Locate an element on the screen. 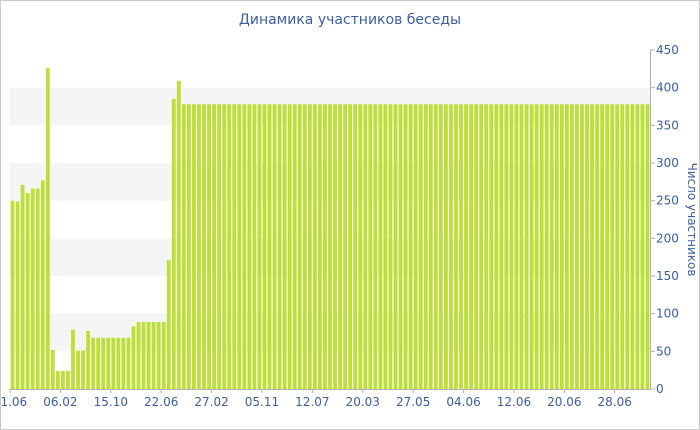 The image size is (700, 430). chart-title: Динамика участников беседы is located at coordinates (350, 20).